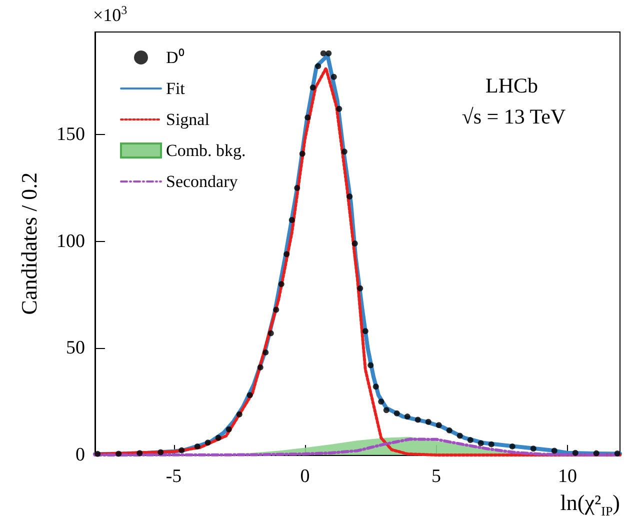  What do you see at coordinates (174, 476) in the screenshot?
I see `x-tick-label: -5` at bounding box center [174, 476].